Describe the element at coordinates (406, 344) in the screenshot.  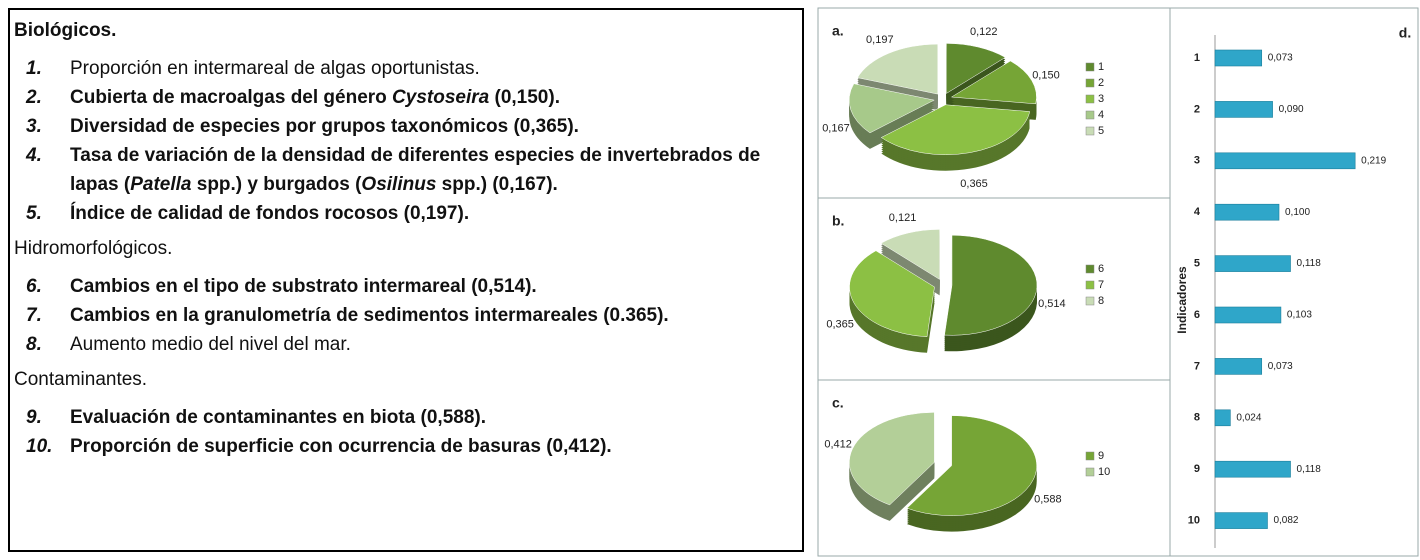
I see `list-item: 8. Aumento medio del nivel del mar.` at that location.